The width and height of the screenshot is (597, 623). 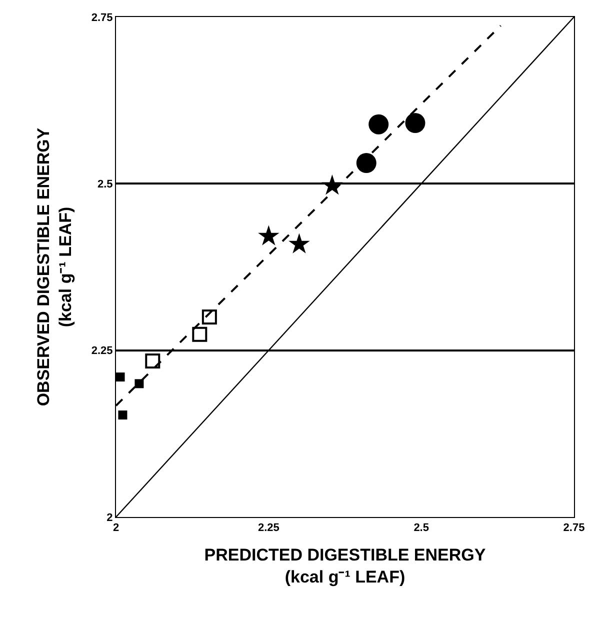 What do you see at coordinates (54, 266) in the screenshot?
I see `y-axis-title: OBSERVED DIGESTIBLE ENERGY (kcal g⁻¹ LEAF)` at bounding box center [54, 266].